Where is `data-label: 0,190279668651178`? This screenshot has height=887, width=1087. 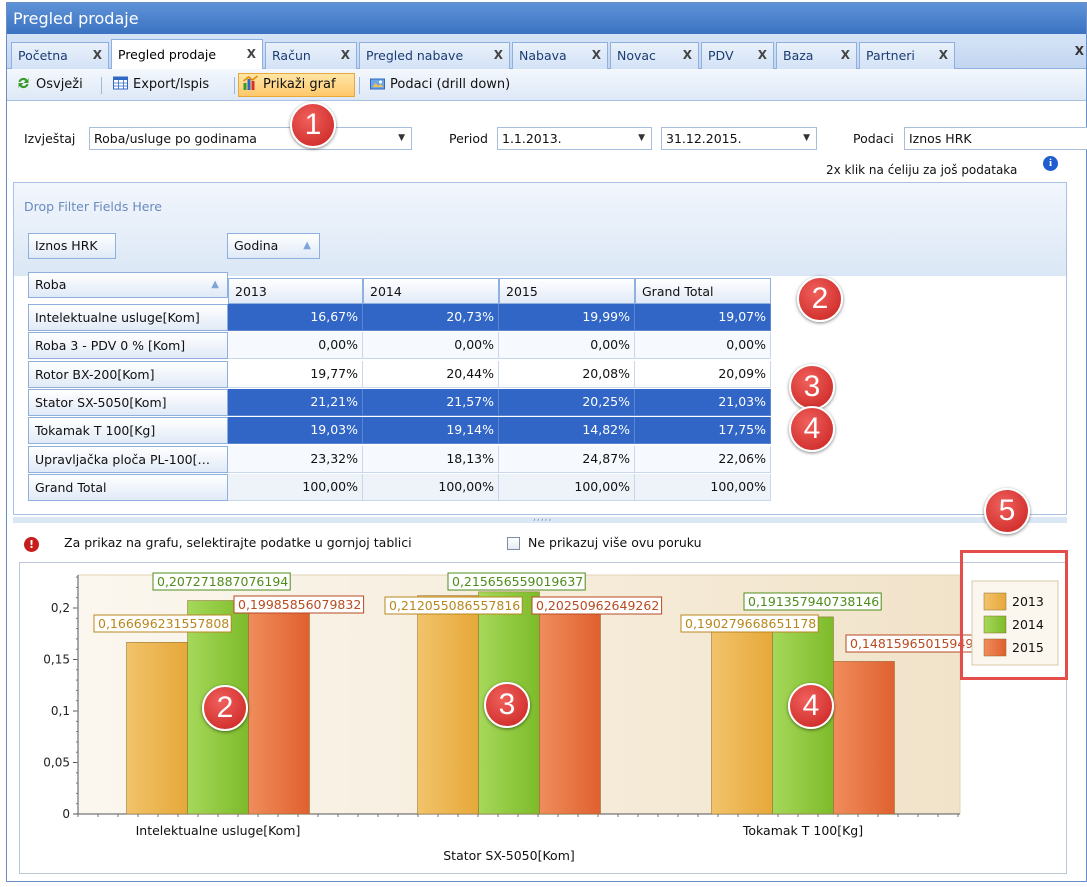 data-label: 0,190279668651178 is located at coordinates (750, 623).